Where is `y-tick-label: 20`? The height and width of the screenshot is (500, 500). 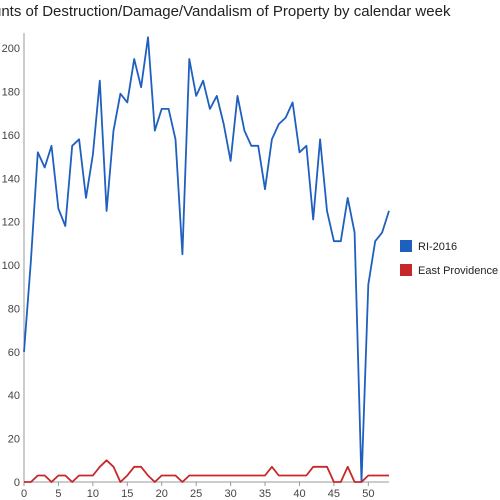
y-tick-label: 20 is located at coordinates (14, 440).